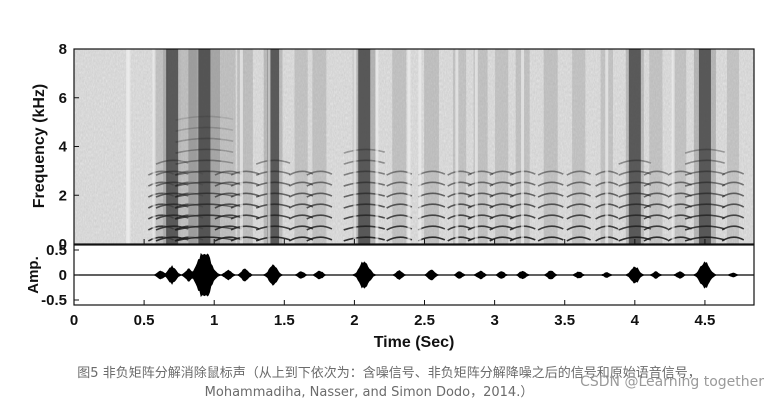  Describe the element at coordinates (63, 98) in the screenshot. I see `spectrogram-y-tick-label: 6` at that location.